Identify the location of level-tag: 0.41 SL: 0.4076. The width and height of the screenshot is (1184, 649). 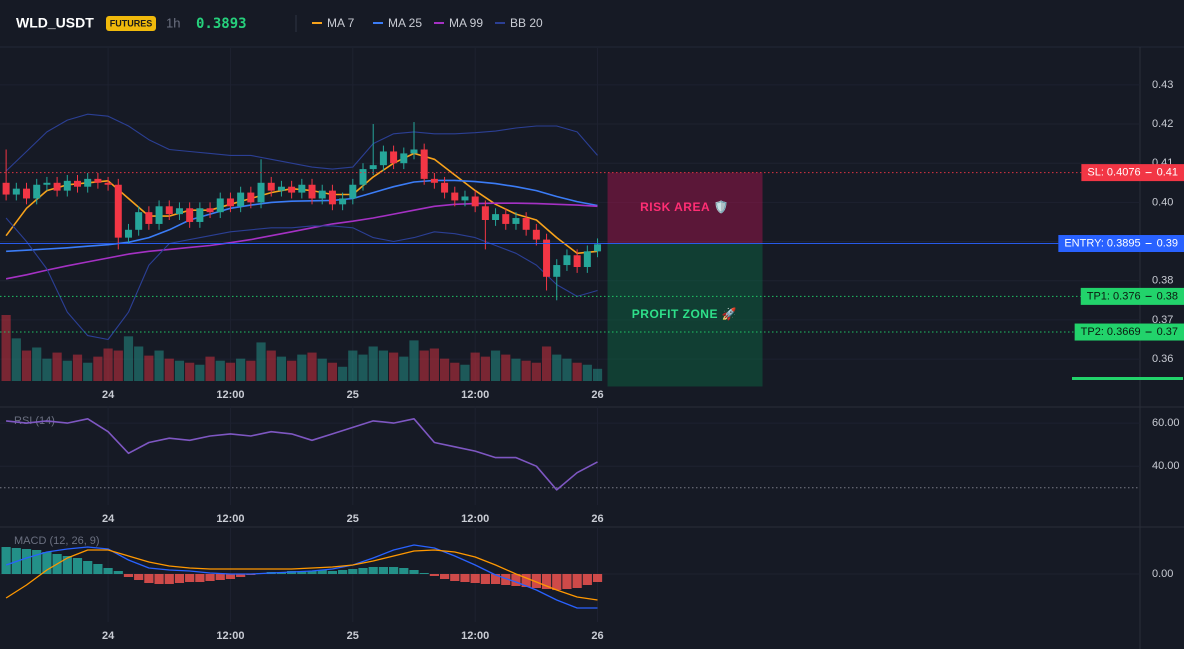
(1132, 173).